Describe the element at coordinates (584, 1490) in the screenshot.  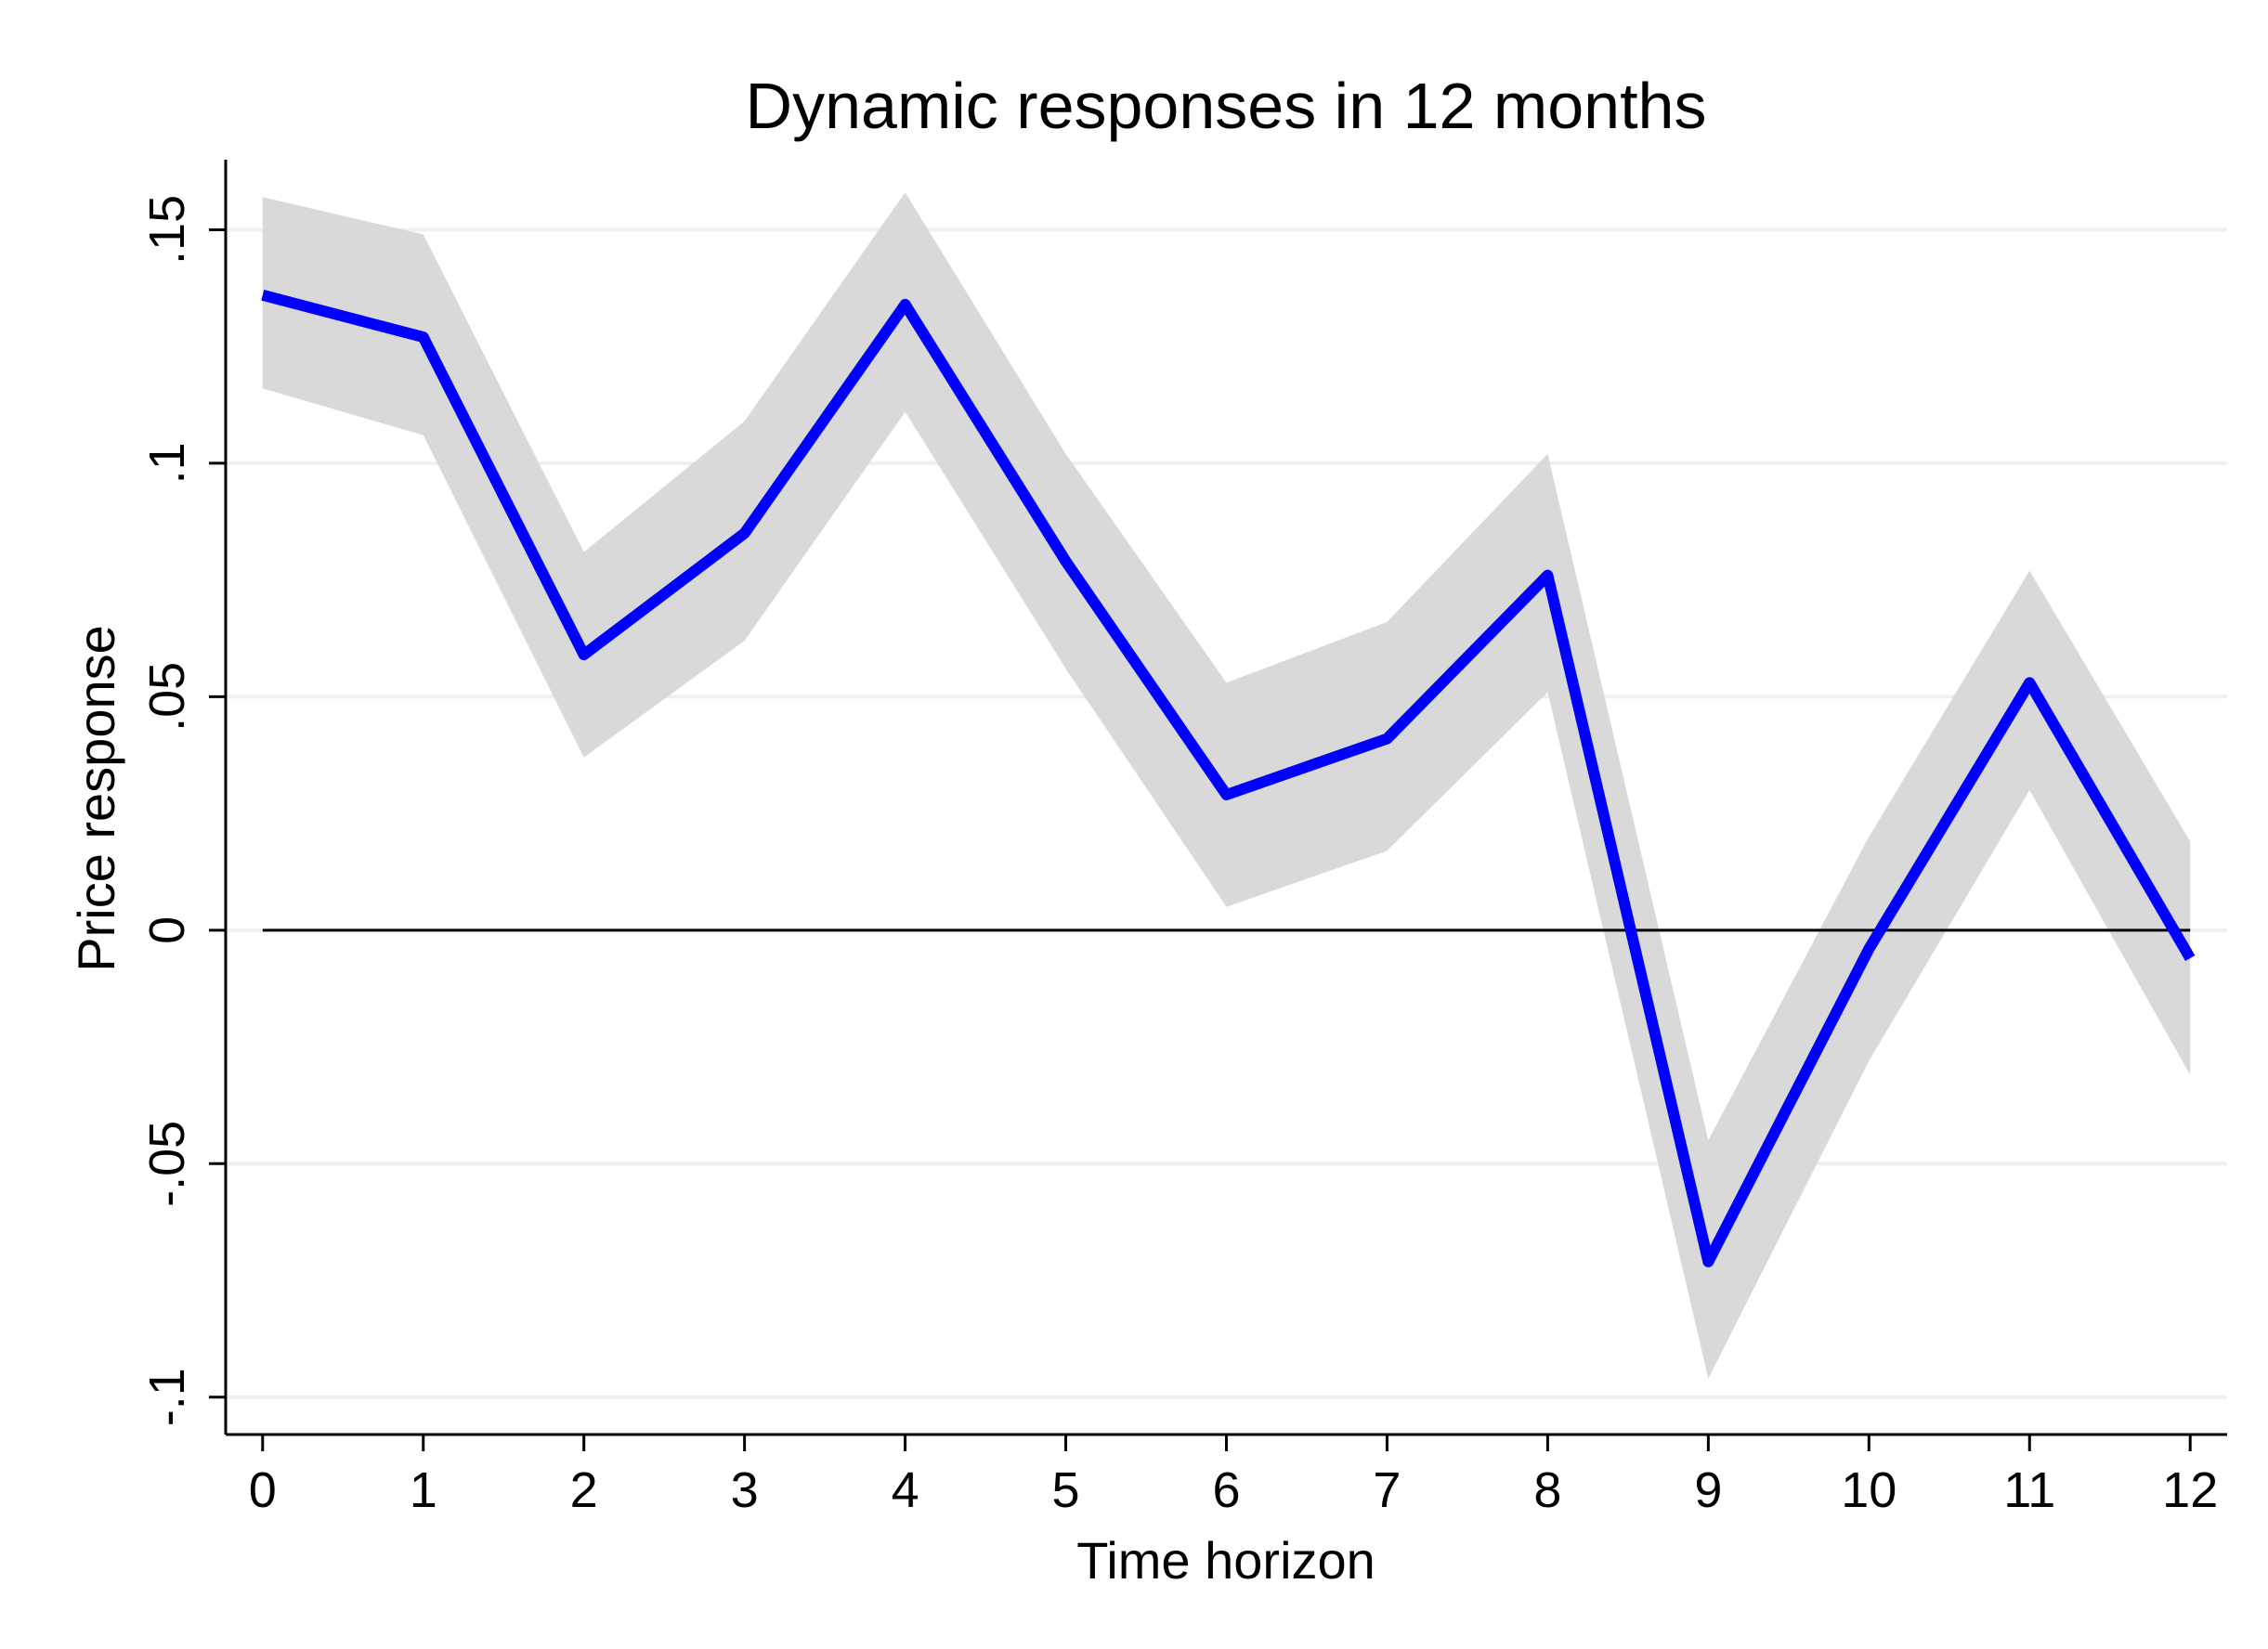
I see `x-tick-label: 2` at that location.